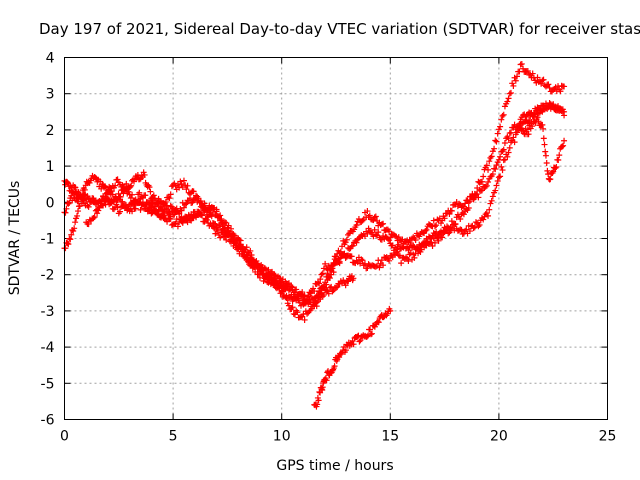 The image size is (640, 480). Describe the element at coordinates (50, 131) in the screenshot. I see `y-tick-label: 2` at that location.